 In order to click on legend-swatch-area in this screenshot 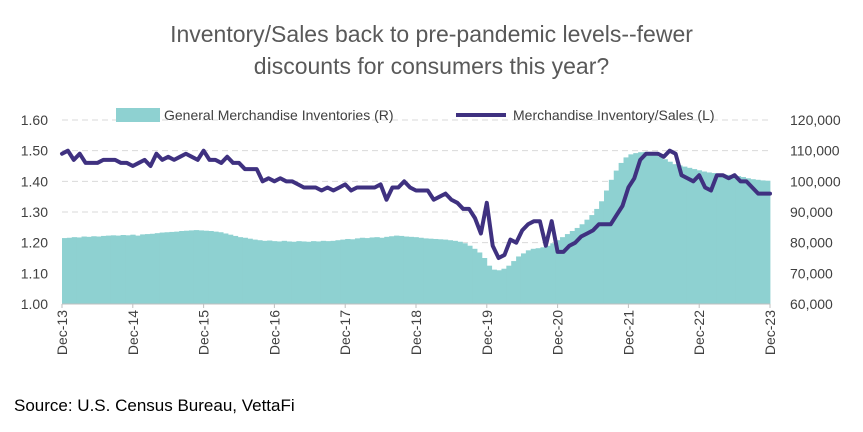, I will do `click(138, 115)`.